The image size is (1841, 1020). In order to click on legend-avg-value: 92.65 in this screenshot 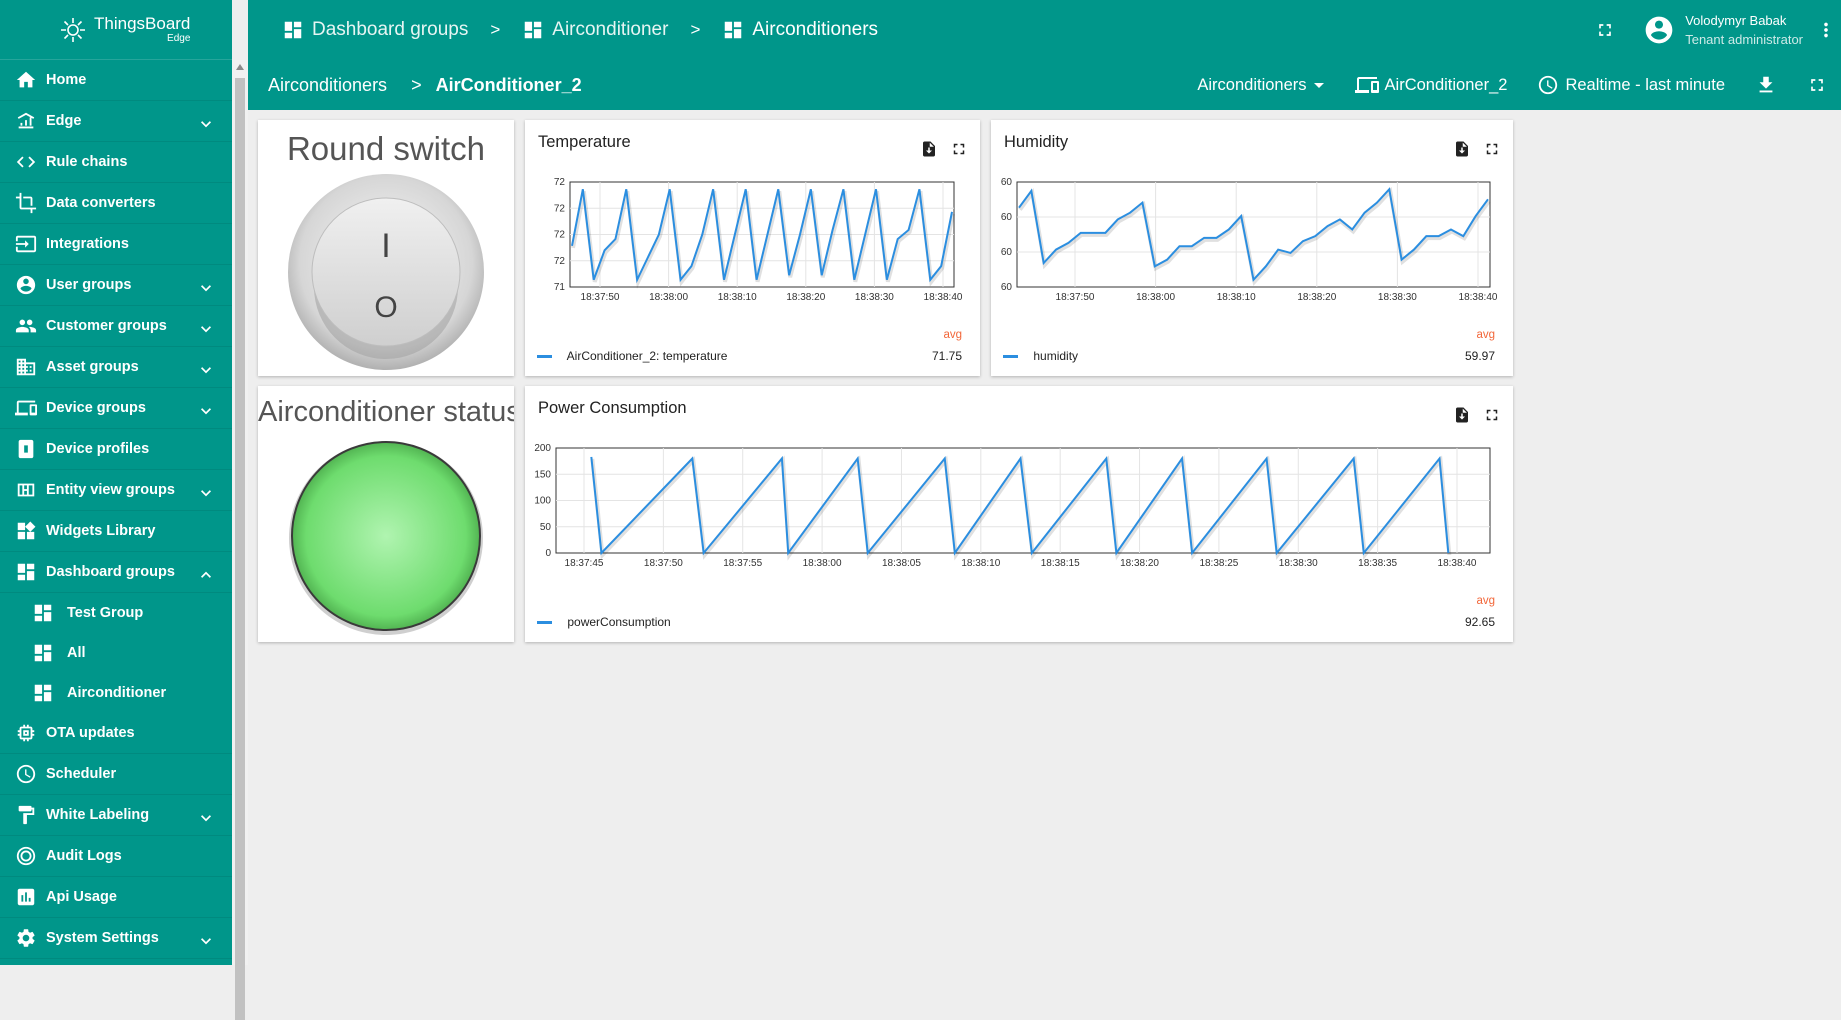, I will do `click(1479, 622)`.